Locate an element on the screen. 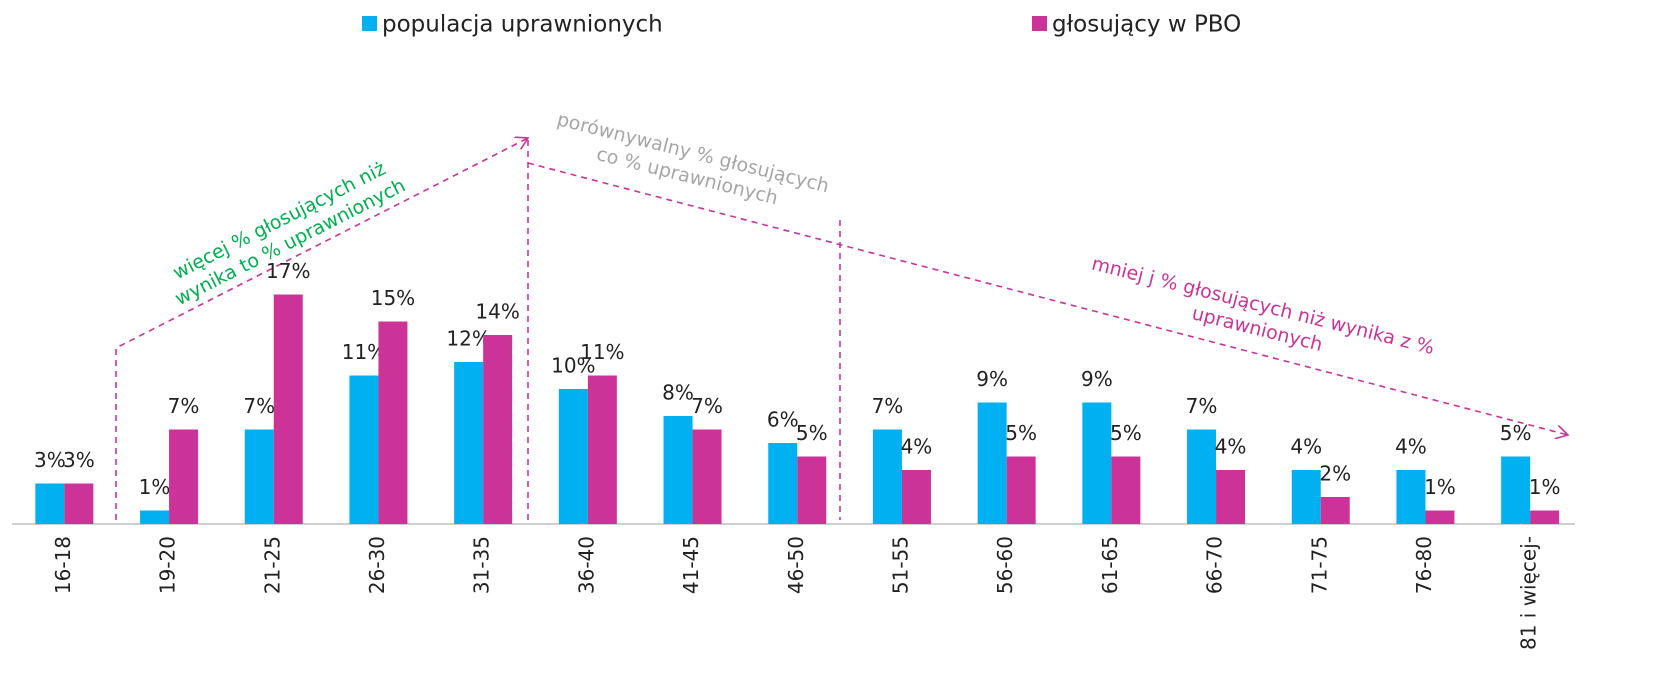  x-tick-label: 61-65 is located at coordinates (1110, 565).